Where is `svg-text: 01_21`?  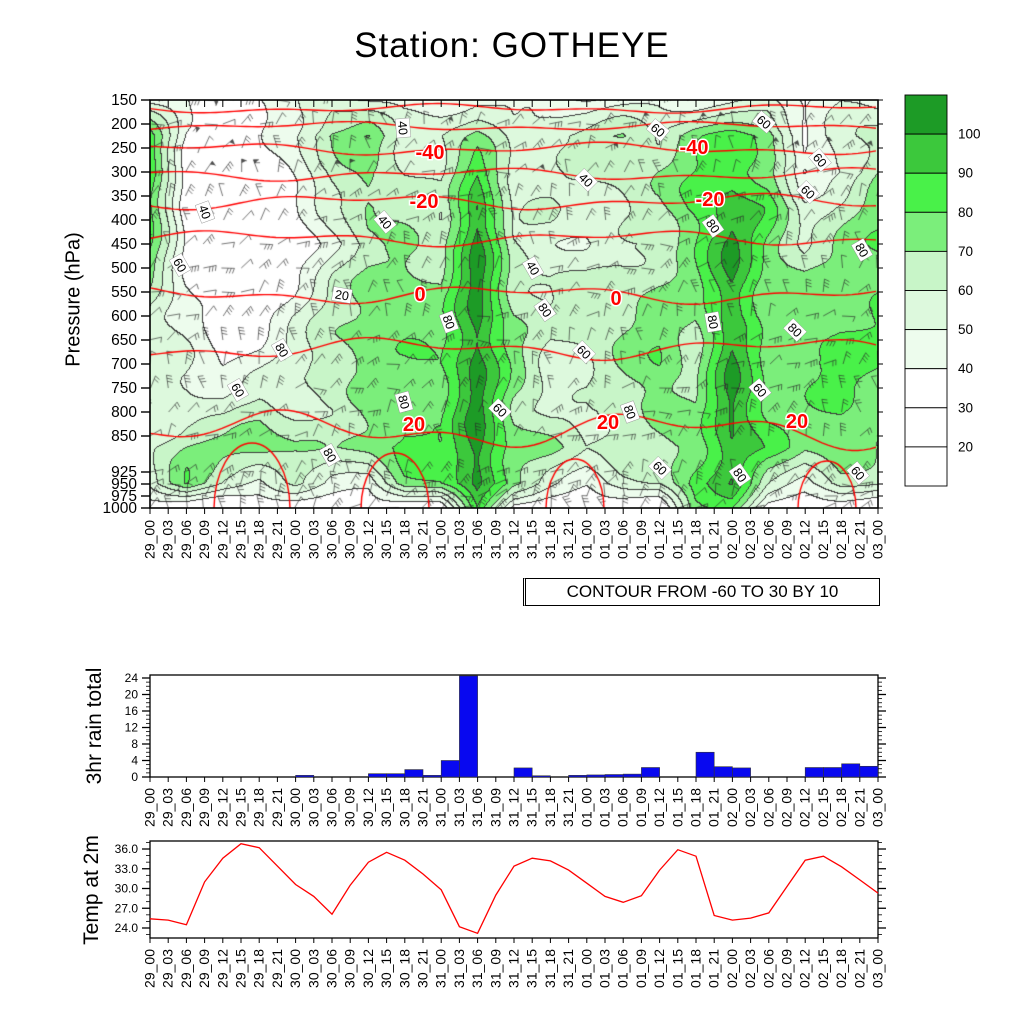 svg-text: 01_21 is located at coordinates (714, 968).